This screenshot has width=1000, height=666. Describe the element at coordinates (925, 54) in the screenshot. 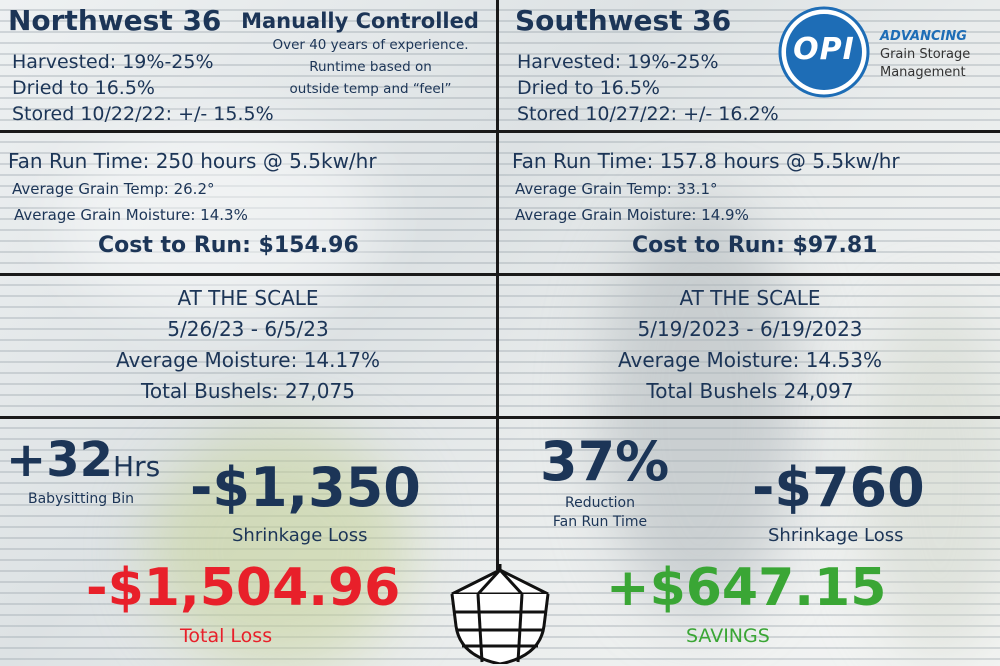

I see `logo-tagline-2: Grain Storage` at that location.